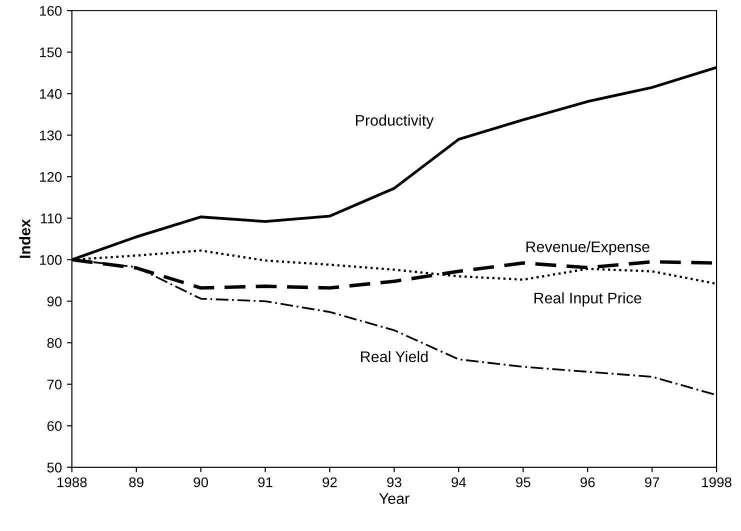  Describe the element at coordinates (51, 52) in the screenshot. I see `y-tick-label: 150` at that location.